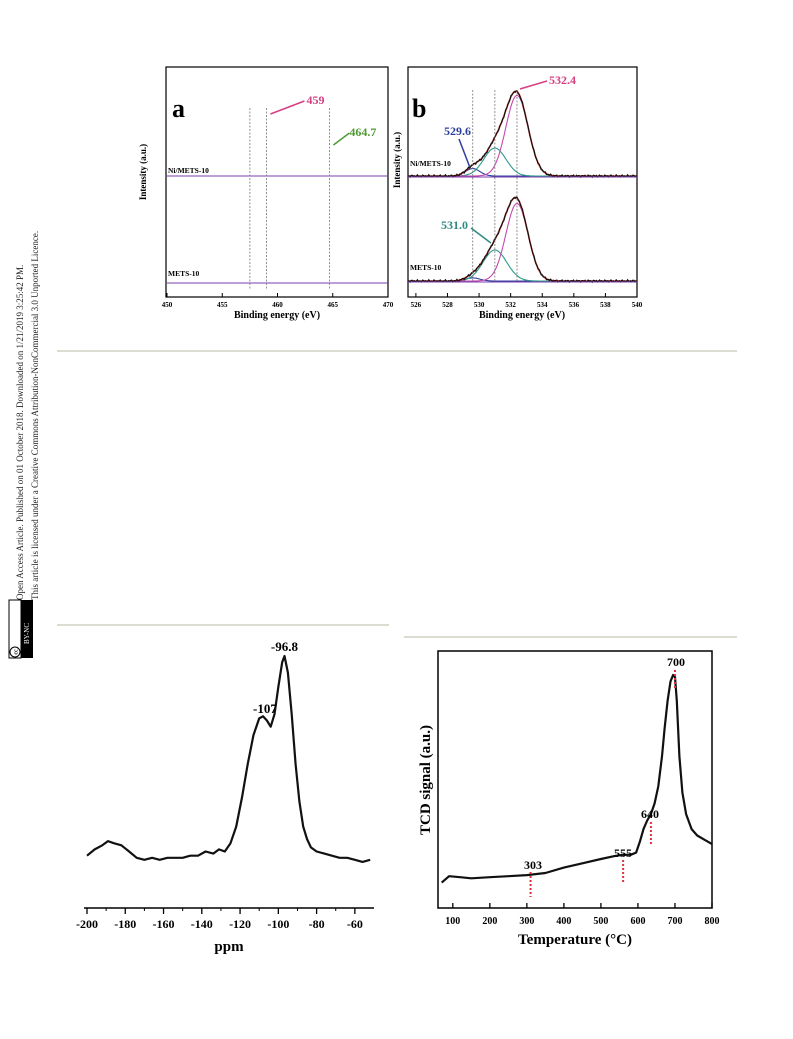 Image resolution: width=793 pixels, height=1039 pixels. Describe the element at coordinates (285, 646) in the screenshot. I see `peak-label: -96.8` at that location.